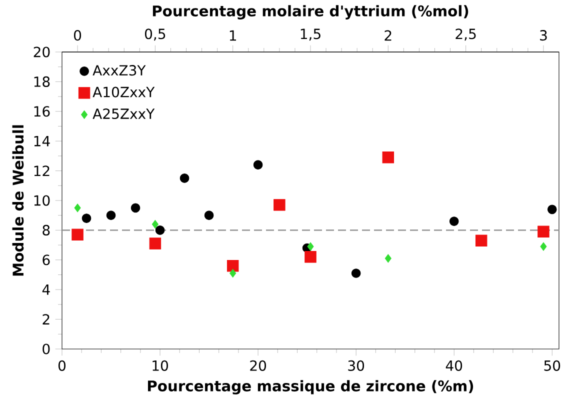 Image resolution: width=562 pixels, height=400 pixels. What do you see at coordinates (42, 200) in the screenshot?
I see `y-tick-label: 10` at bounding box center [42, 200].